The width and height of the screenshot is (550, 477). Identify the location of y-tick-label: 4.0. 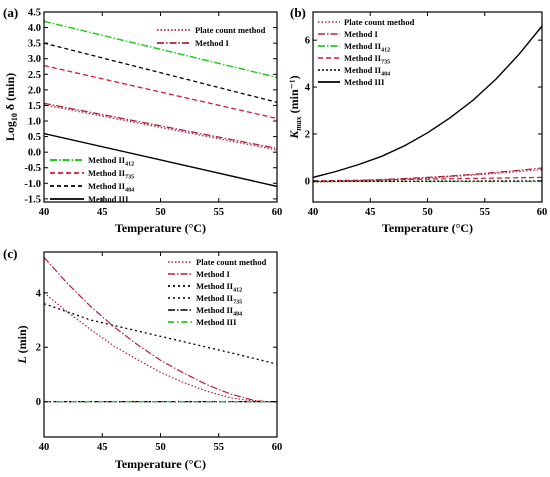
(34, 28).